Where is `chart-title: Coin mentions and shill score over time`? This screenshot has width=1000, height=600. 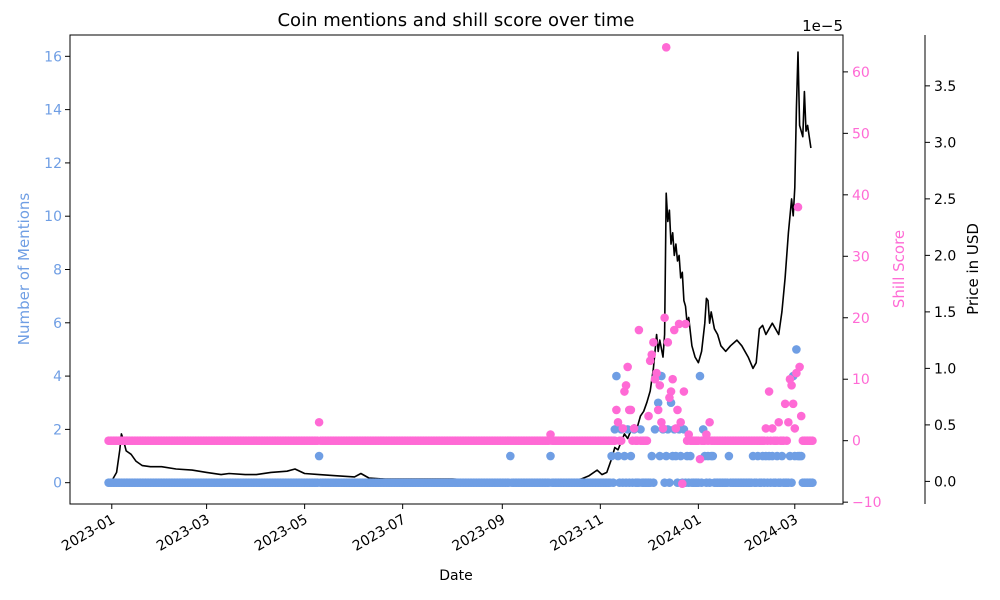 chart-title: Coin mentions and shill score over time is located at coordinates (455, 20).